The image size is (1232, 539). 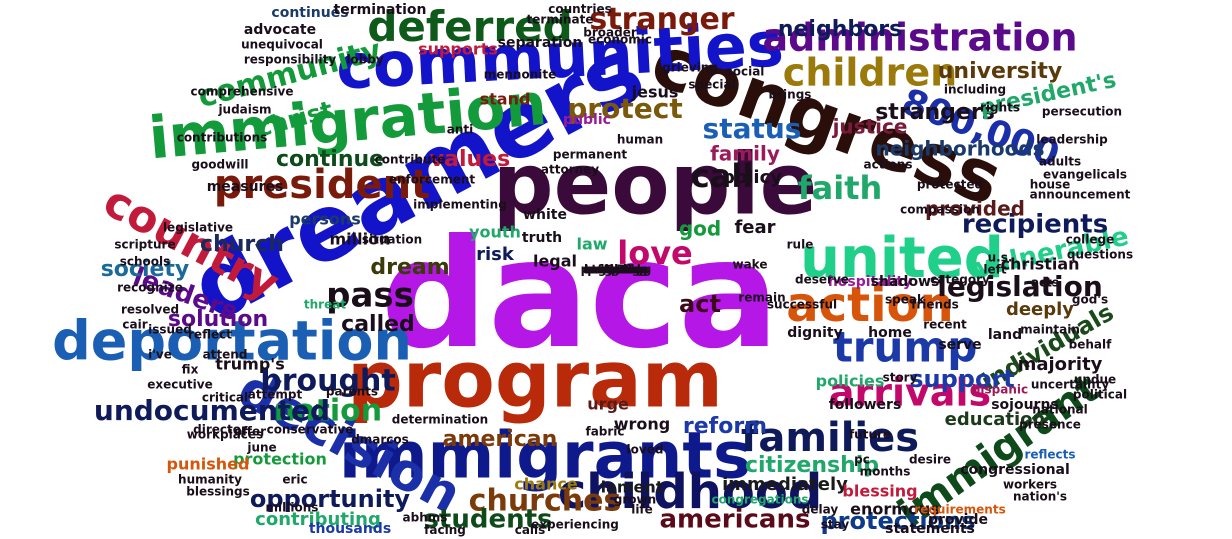 What do you see at coordinates (655, 92) in the screenshot?
I see `word-jesus: jesus` at bounding box center [655, 92].